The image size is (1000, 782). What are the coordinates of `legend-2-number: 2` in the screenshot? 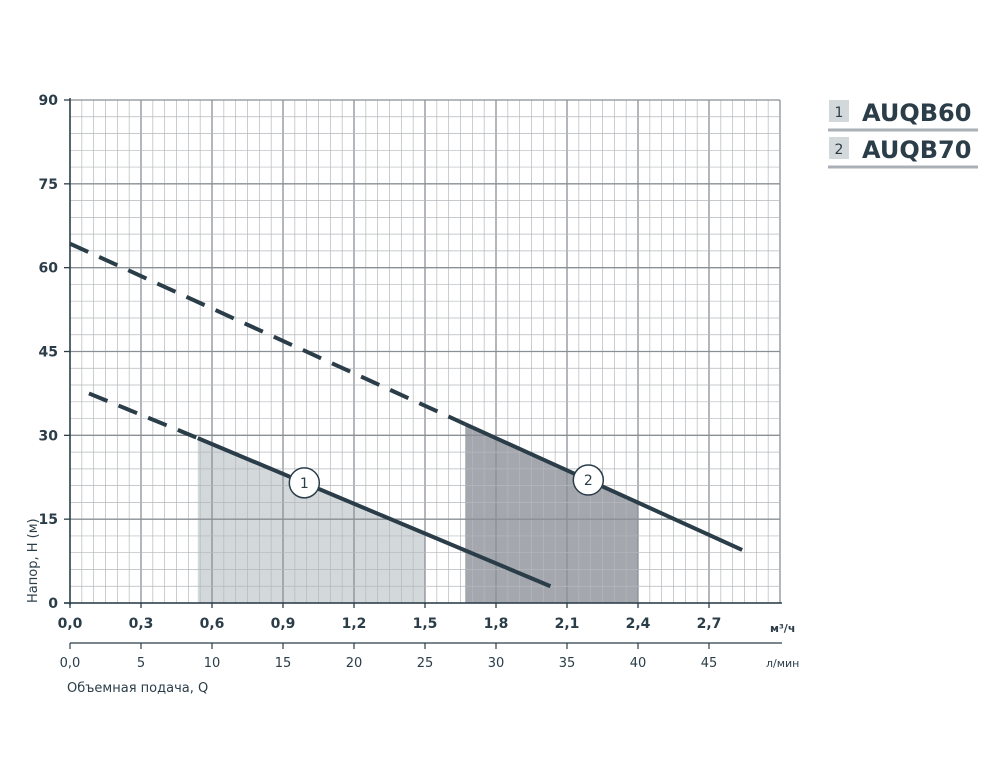 It's located at (839, 150).